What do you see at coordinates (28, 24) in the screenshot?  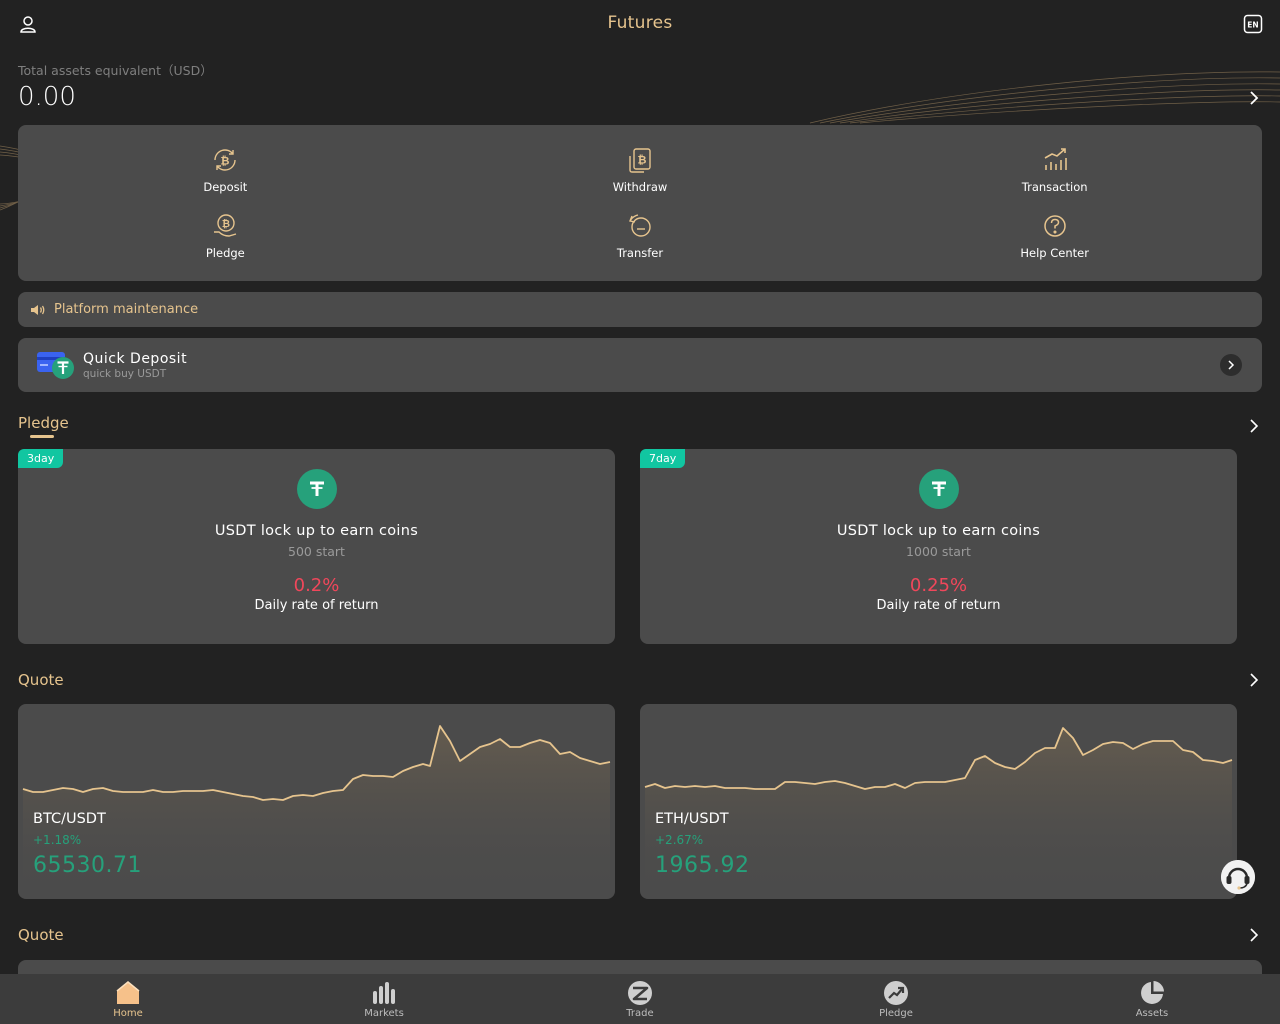 I see `user-icon` at bounding box center [28, 24].